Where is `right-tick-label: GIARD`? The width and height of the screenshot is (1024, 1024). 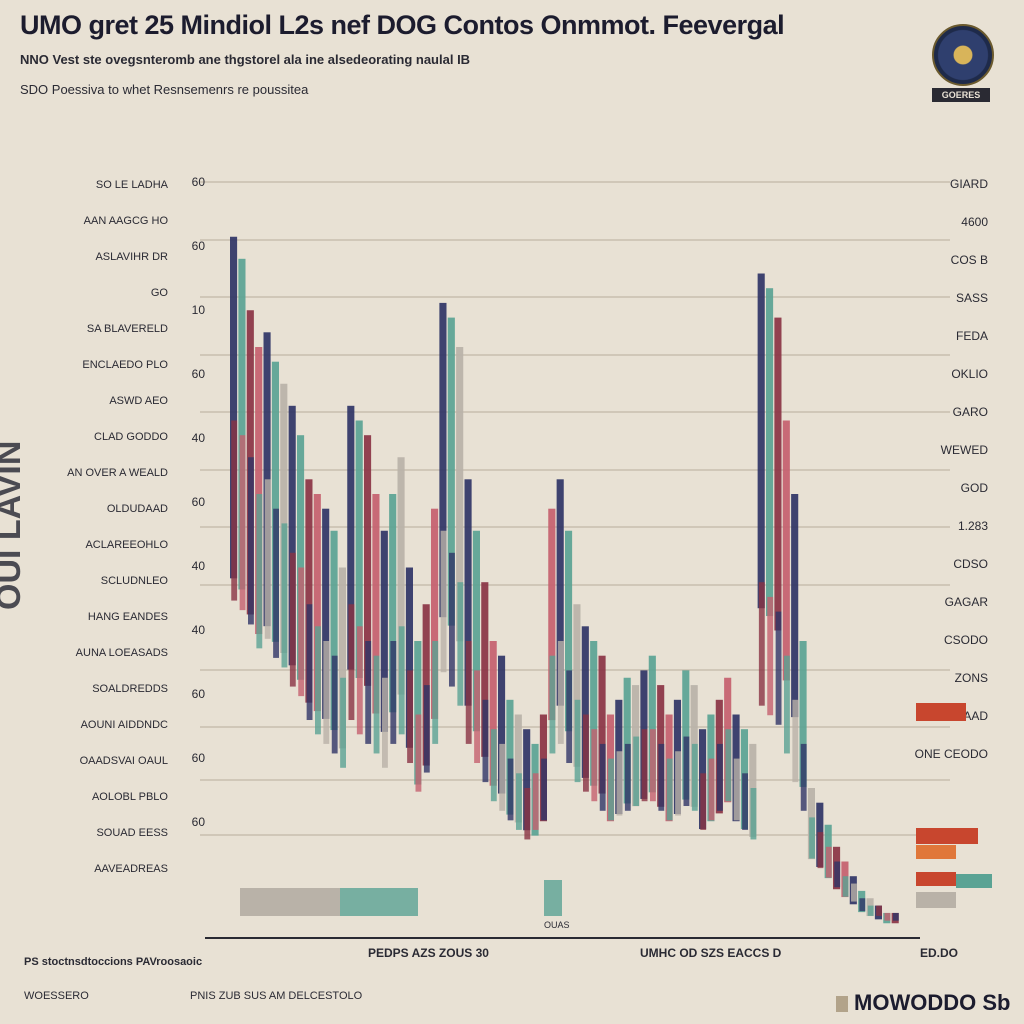
right-tick-label: GIARD is located at coordinates (969, 184).